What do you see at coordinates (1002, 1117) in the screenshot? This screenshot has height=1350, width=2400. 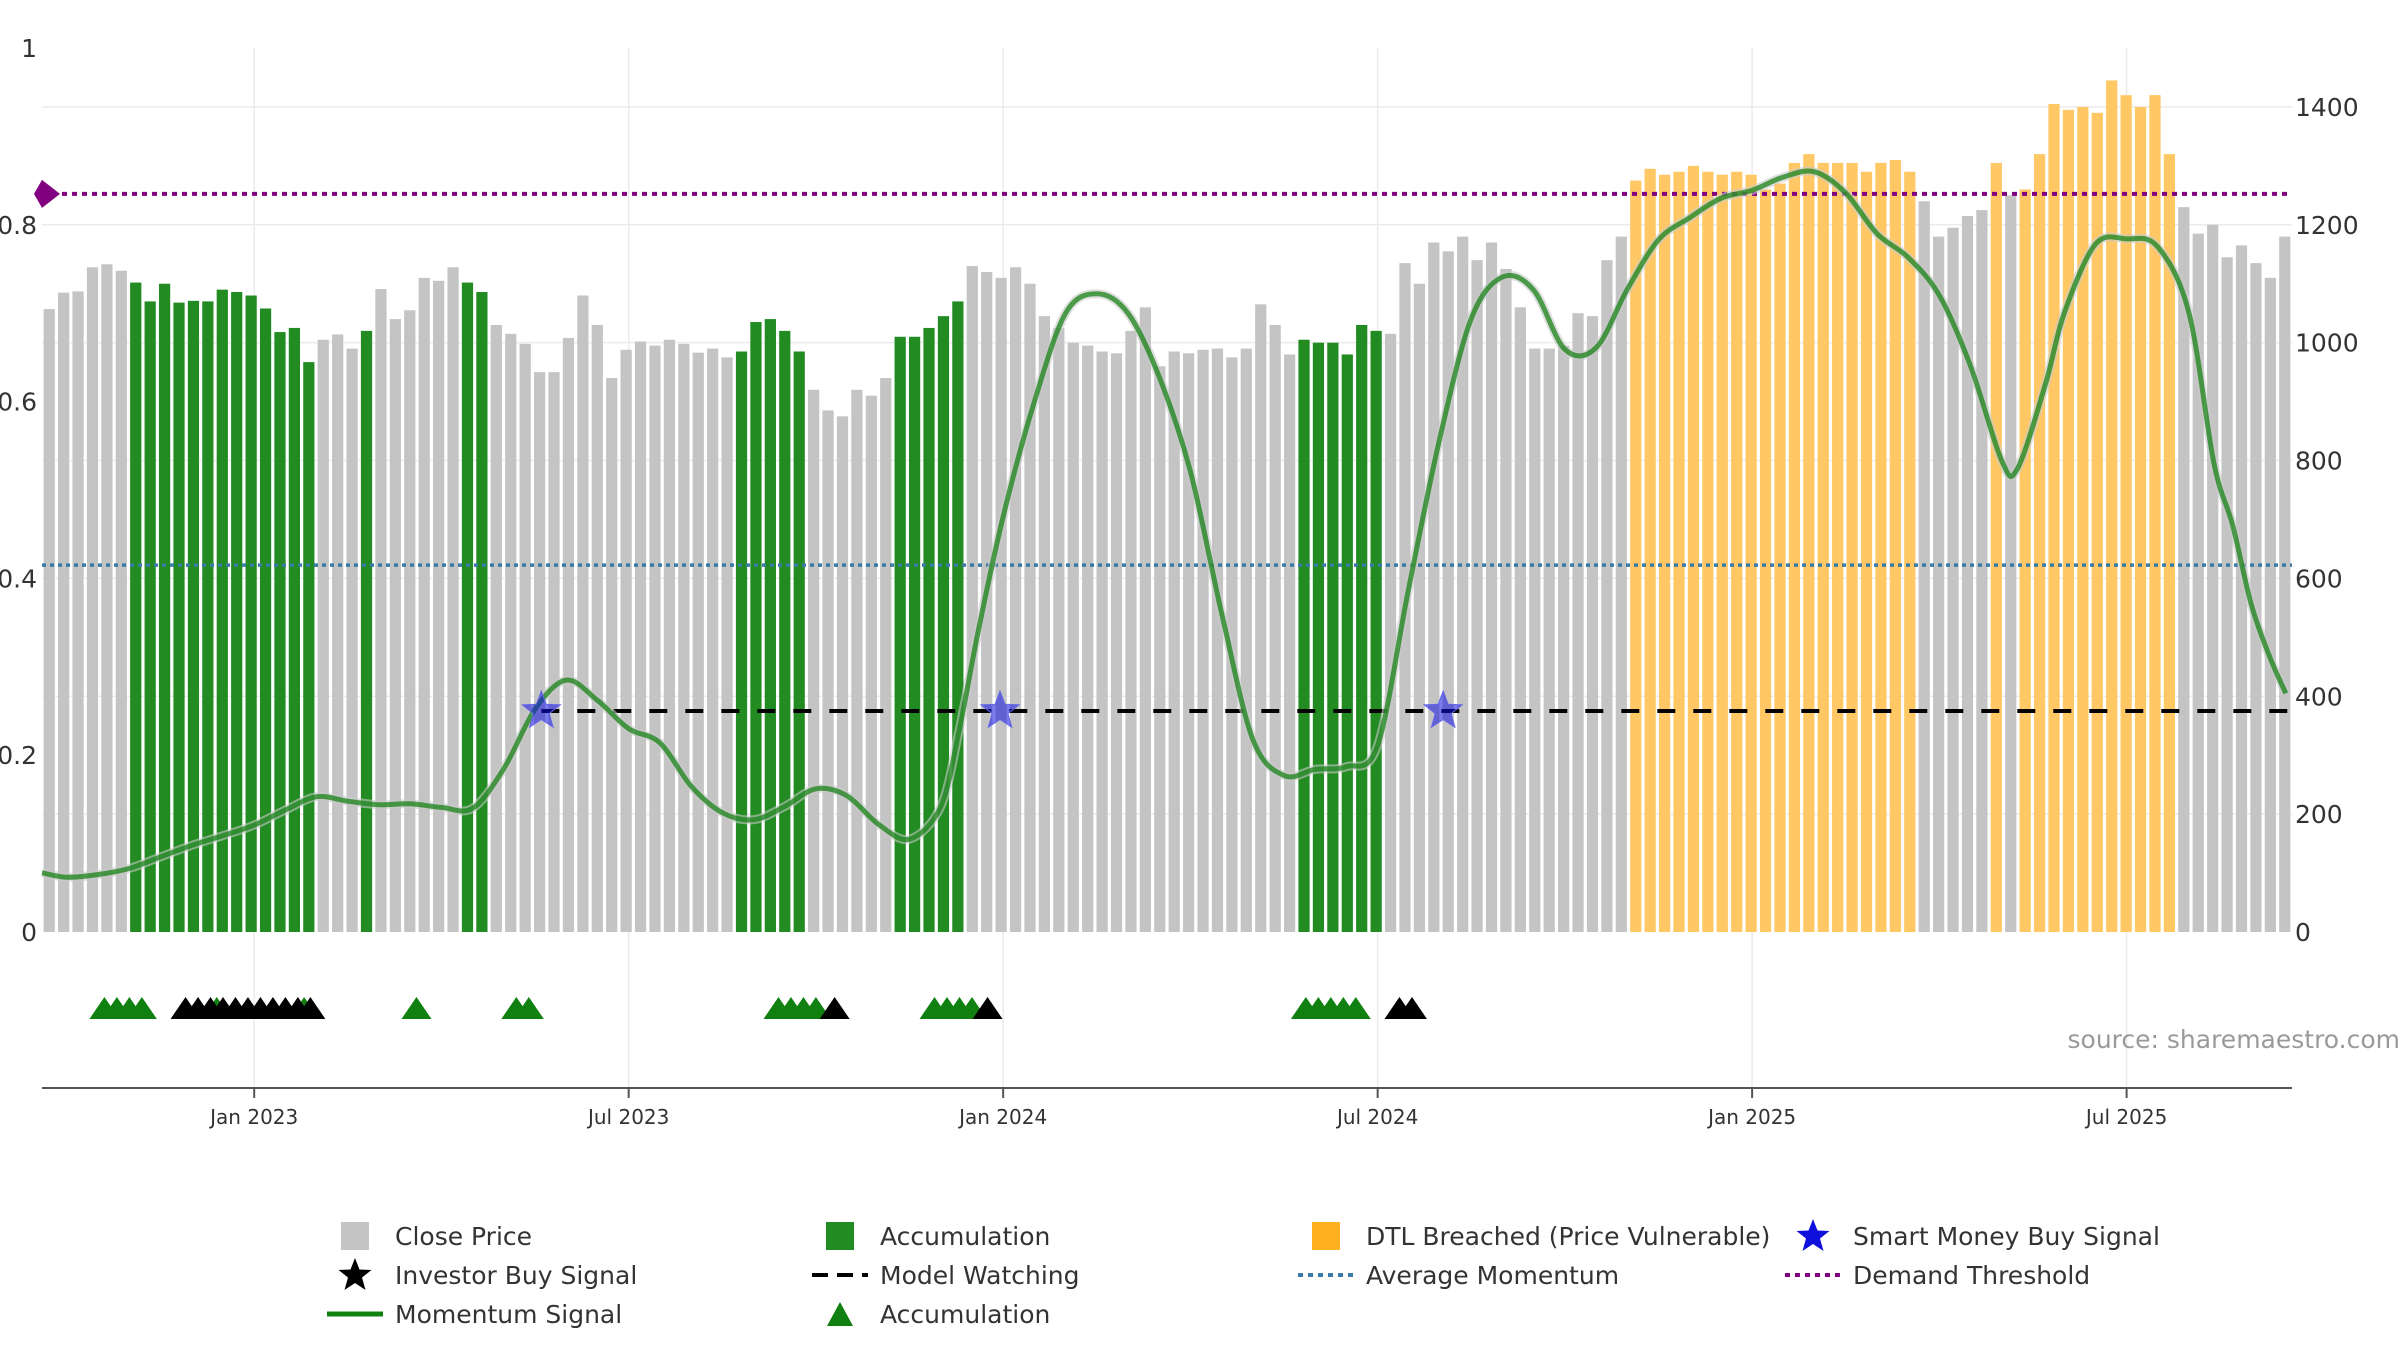 I see `x-tick-label: Jan 2024` at bounding box center [1002, 1117].